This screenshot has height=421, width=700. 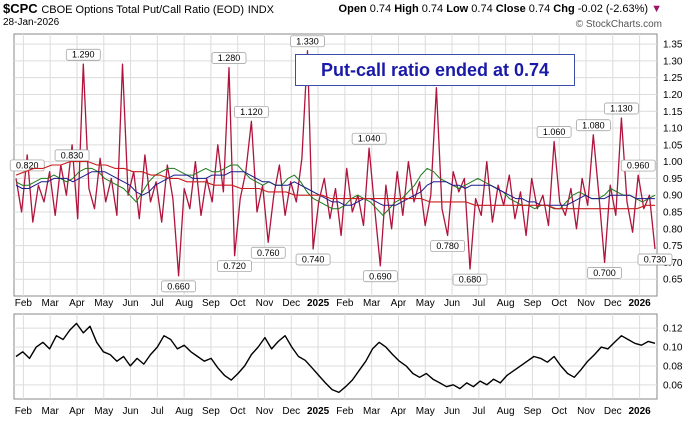 What do you see at coordinates (673, 179) in the screenshot?
I see `y-tick-label: 0.95` at bounding box center [673, 179].